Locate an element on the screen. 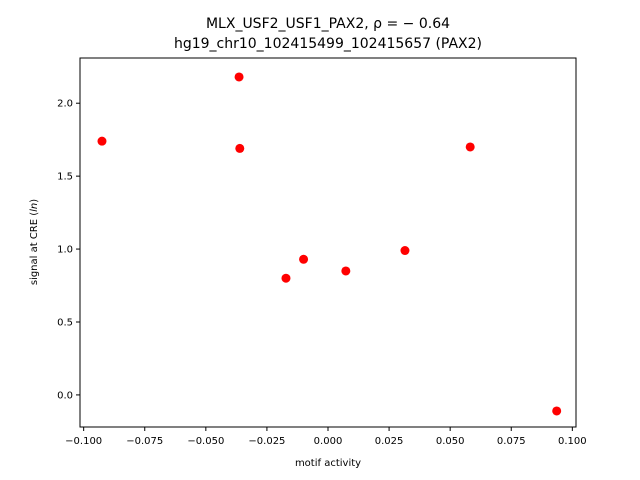 The height and width of the screenshot is (480, 640). chart-title-line2: hg19_chr10_102415499_102415657 (PAX2) is located at coordinates (328, 44).